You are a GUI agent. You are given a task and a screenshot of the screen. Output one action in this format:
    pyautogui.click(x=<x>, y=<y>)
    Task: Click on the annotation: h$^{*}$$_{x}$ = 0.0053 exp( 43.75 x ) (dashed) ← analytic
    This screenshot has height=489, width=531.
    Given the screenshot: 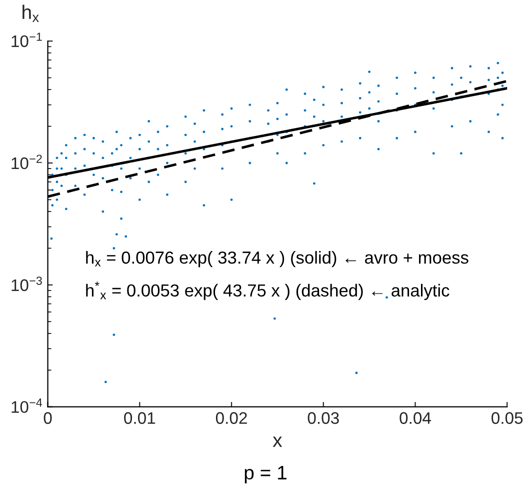 What is the action you would take?
    pyautogui.click(x=268, y=291)
    